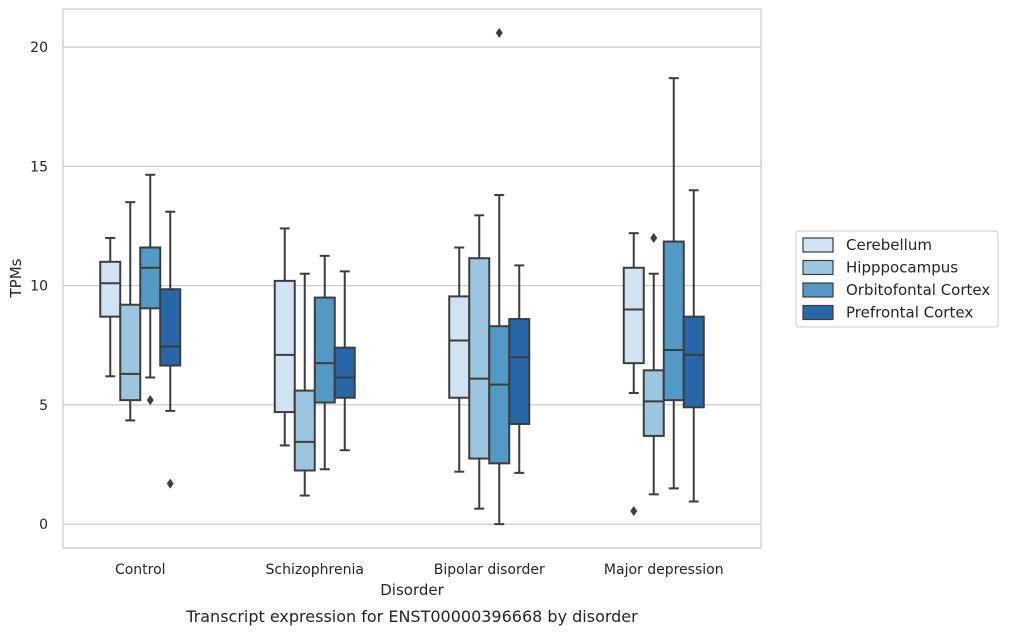 The width and height of the screenshot is (1009, 634). I want to click on legend-frame, so click(897, 279).